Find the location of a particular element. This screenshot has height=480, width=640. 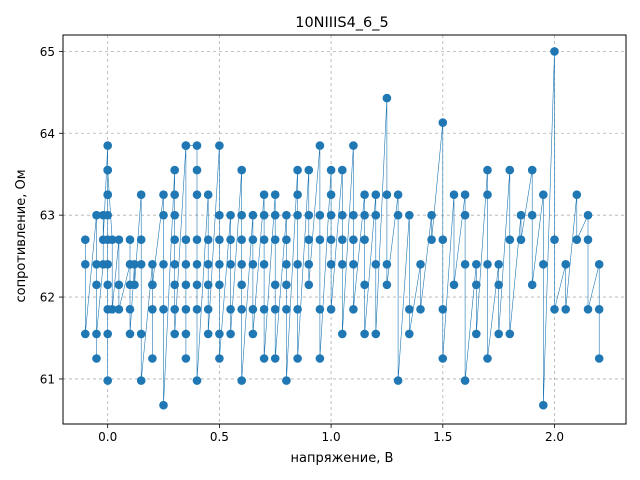

y-tick-label: 63 is located at coordinates (47, 216).